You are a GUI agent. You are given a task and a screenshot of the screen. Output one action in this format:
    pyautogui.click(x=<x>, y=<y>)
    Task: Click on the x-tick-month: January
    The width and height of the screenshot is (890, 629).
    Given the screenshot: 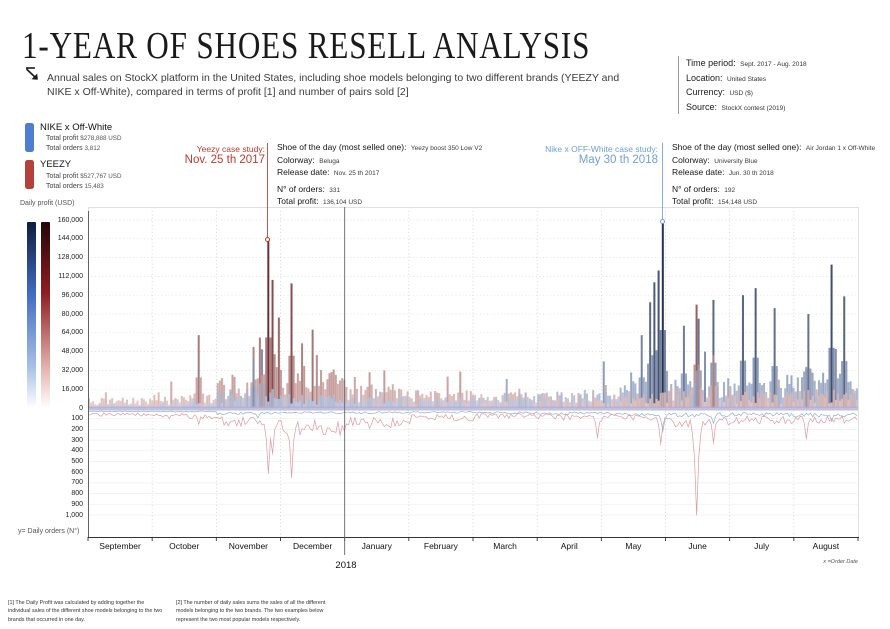 What is the action you would take?
    pyautogui.click(x=376, y=546)
    